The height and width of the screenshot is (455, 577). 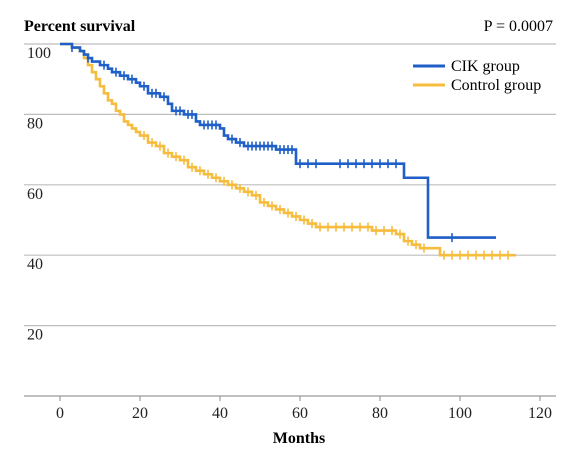 What do you see at coordinates (35, 194) in the screenshot?
I see `y-tick-label: 60` at bounding box center [35, 194].